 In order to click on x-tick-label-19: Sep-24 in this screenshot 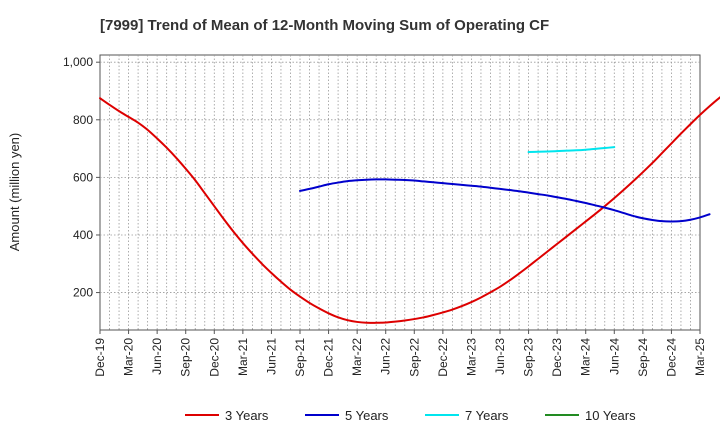, I will do `click(643, 357)`.